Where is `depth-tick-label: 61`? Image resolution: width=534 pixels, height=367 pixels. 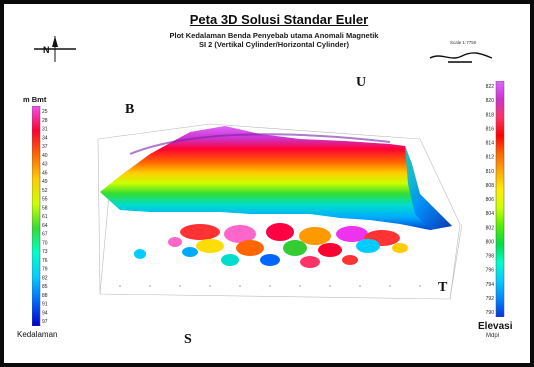
depth-tick-label: 61 is located at coordinates (45, 217).